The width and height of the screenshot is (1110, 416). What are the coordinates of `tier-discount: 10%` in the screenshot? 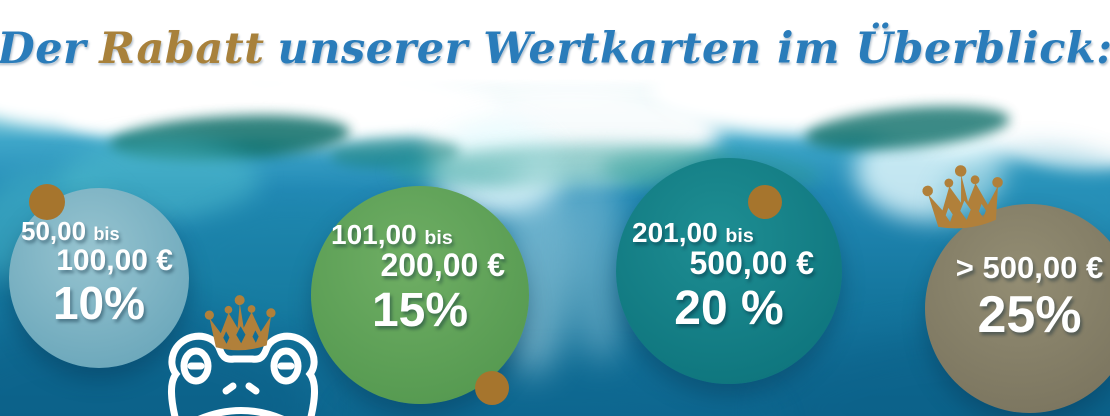 It's located at (99, 302).